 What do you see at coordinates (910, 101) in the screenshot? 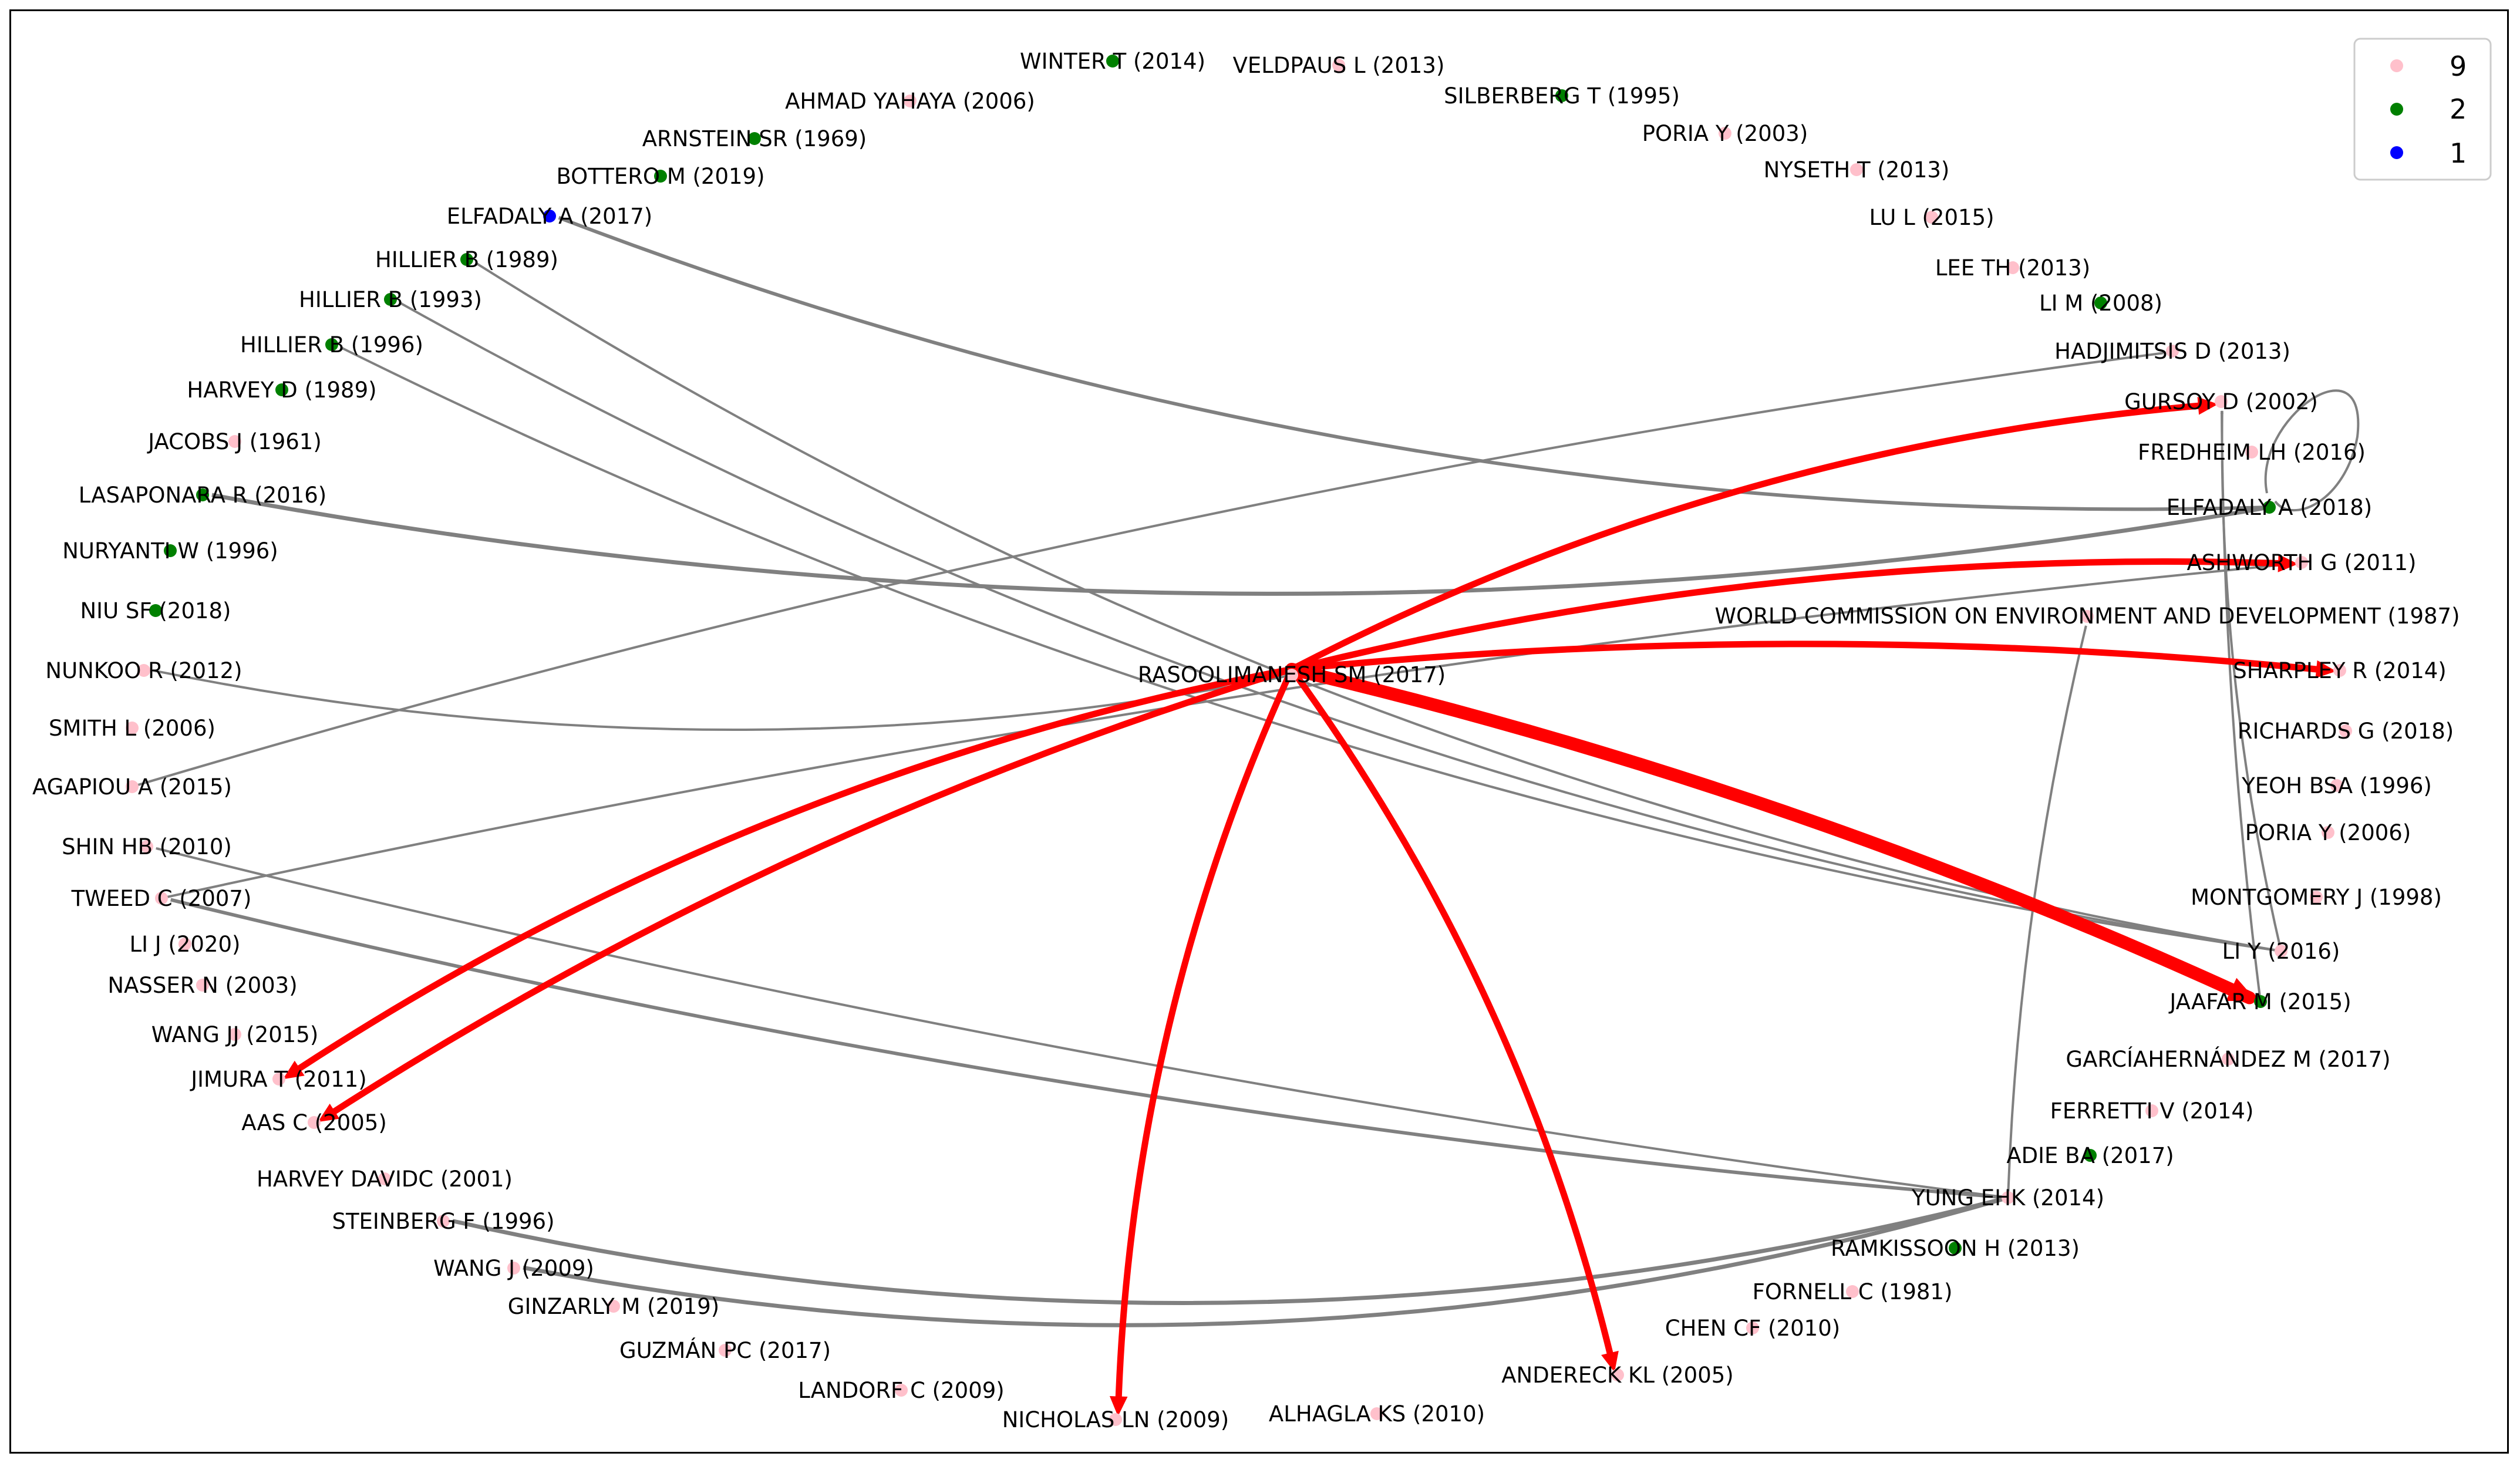
I see `node-label-ahmad: AHMAD YAHAYA (2006)` at bounding box center [910, 101].